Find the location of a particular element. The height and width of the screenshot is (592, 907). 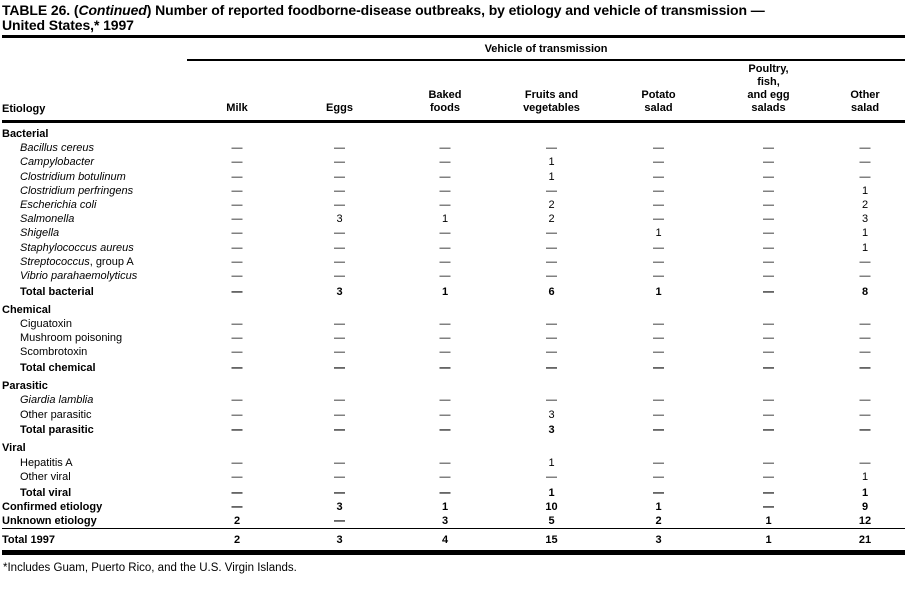

table-row: Viral is located at coordinates (453, 446).